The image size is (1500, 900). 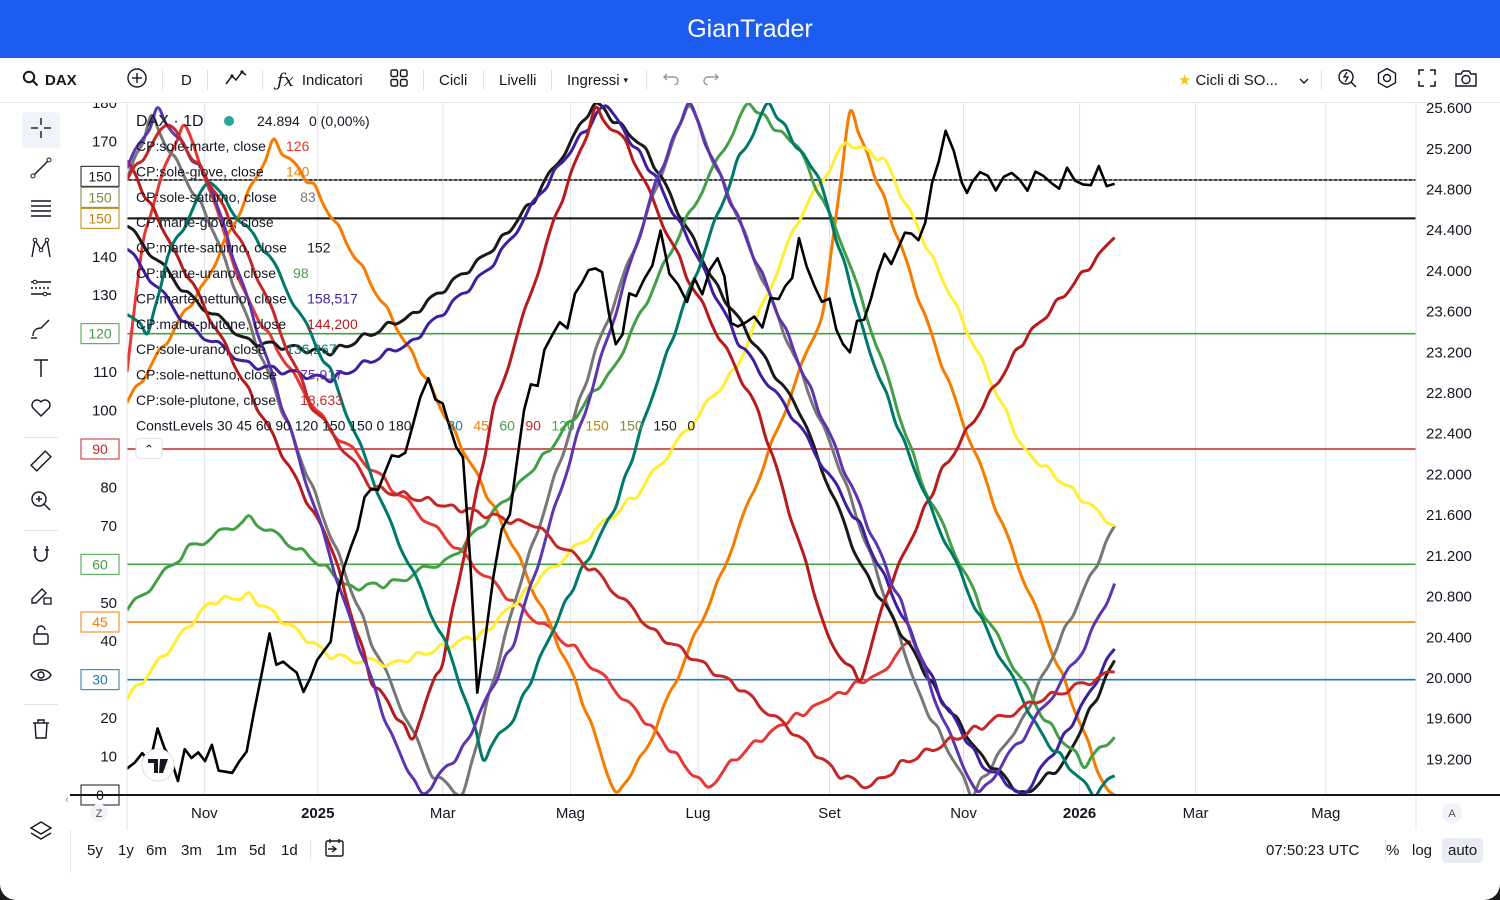 What do you see at coordinates (41, 597) in the screenshot?
I see `lock-draw-tool` at bounding box center [41, 597].